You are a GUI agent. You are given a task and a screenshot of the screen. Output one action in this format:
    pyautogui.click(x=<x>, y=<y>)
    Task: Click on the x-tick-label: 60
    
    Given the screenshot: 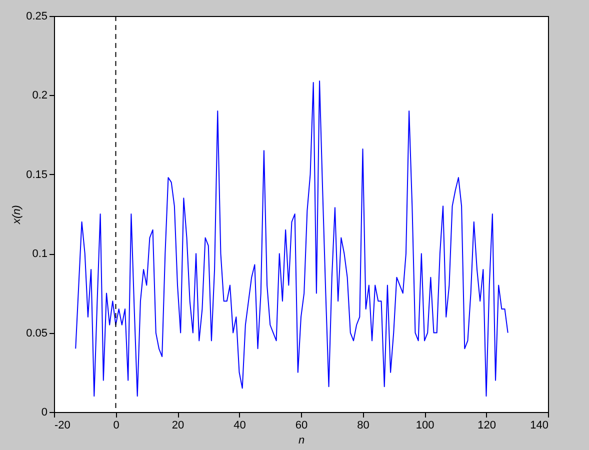 What is the action you would take?
    pyautogui.click(x=301, y=426)
    